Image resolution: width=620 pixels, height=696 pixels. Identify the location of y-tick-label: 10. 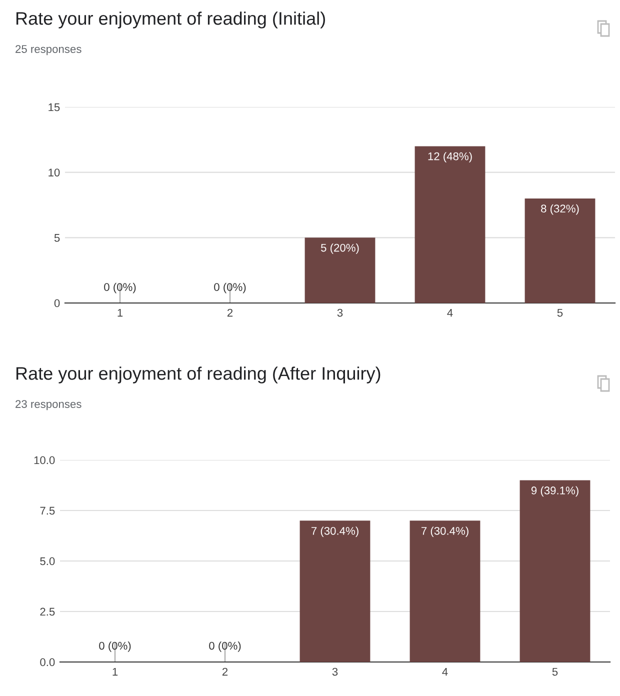
(54, 172).